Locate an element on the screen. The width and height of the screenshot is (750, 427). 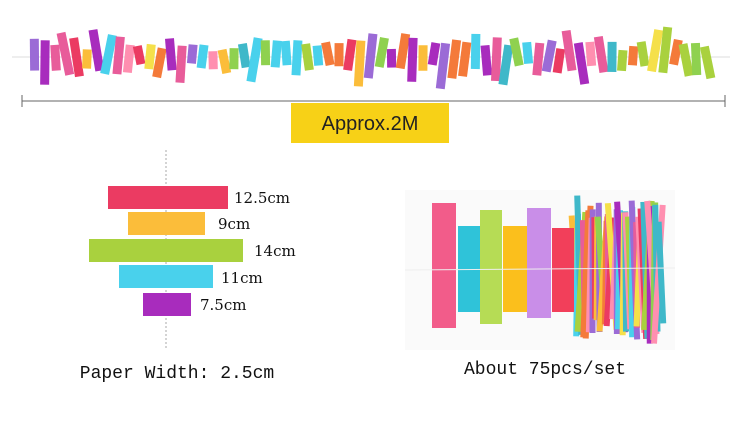
garland is located at coordinates (371, 58).